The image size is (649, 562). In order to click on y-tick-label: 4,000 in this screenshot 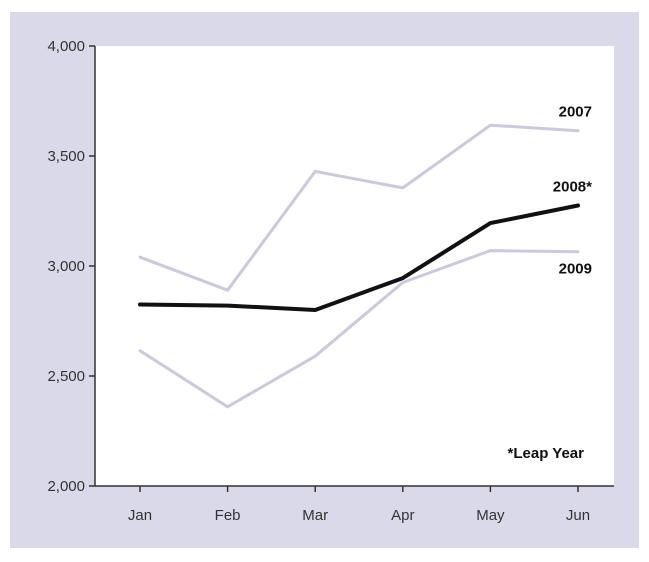, I will do `click(66, 46)`.